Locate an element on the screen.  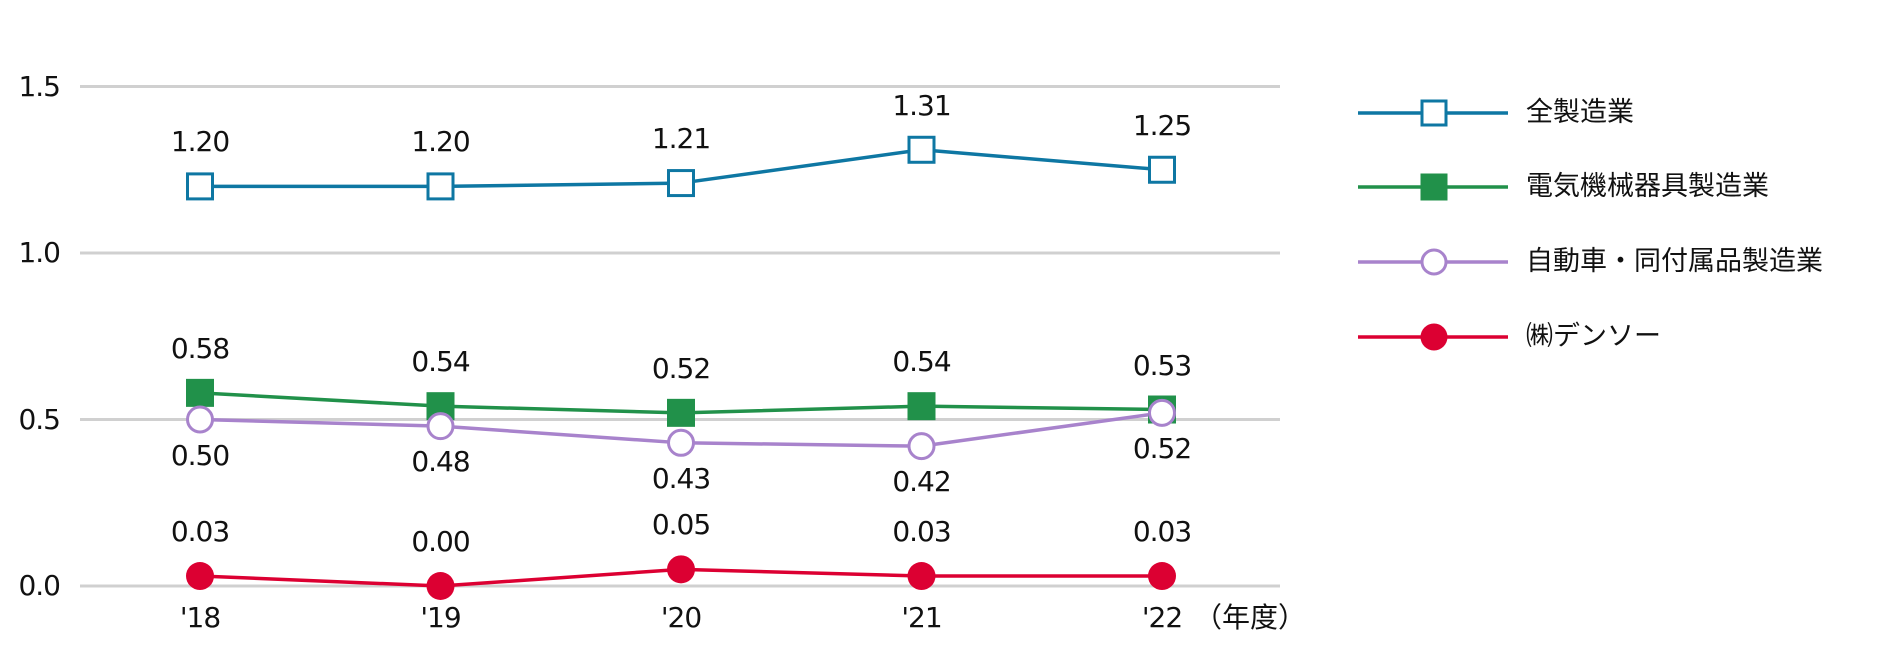
legend-item-all-manufacturing: 全製造業 is located at coordinates (1628, 113).